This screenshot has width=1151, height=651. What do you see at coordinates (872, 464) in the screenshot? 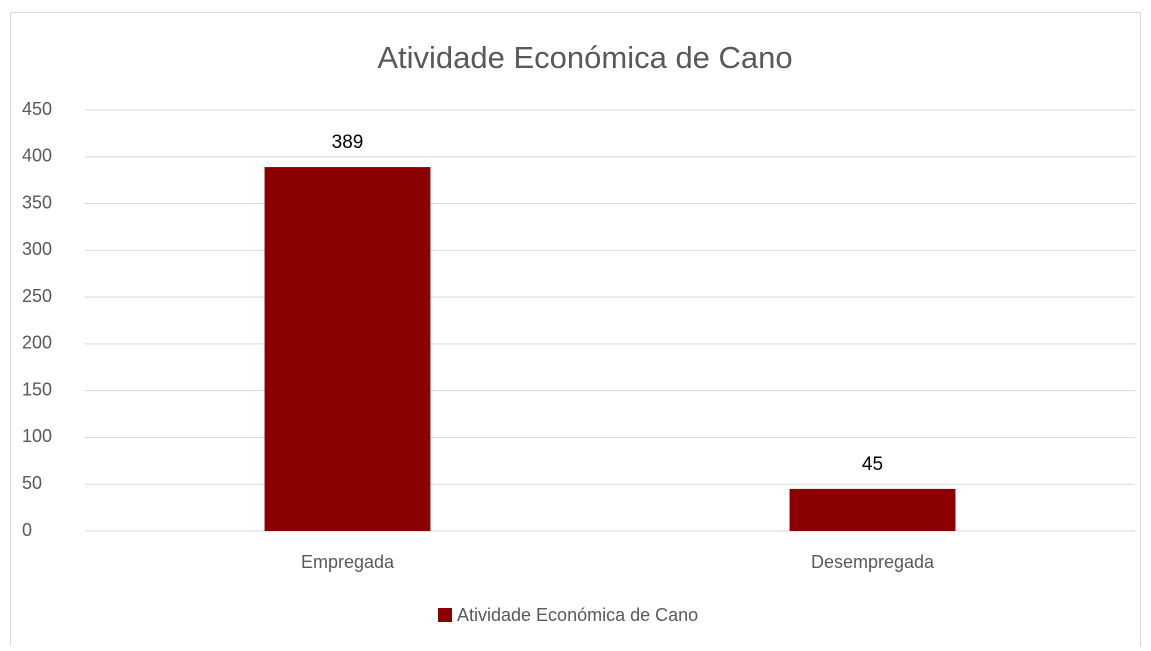
I see `data-label: 45` at bounding box center [872, 464].